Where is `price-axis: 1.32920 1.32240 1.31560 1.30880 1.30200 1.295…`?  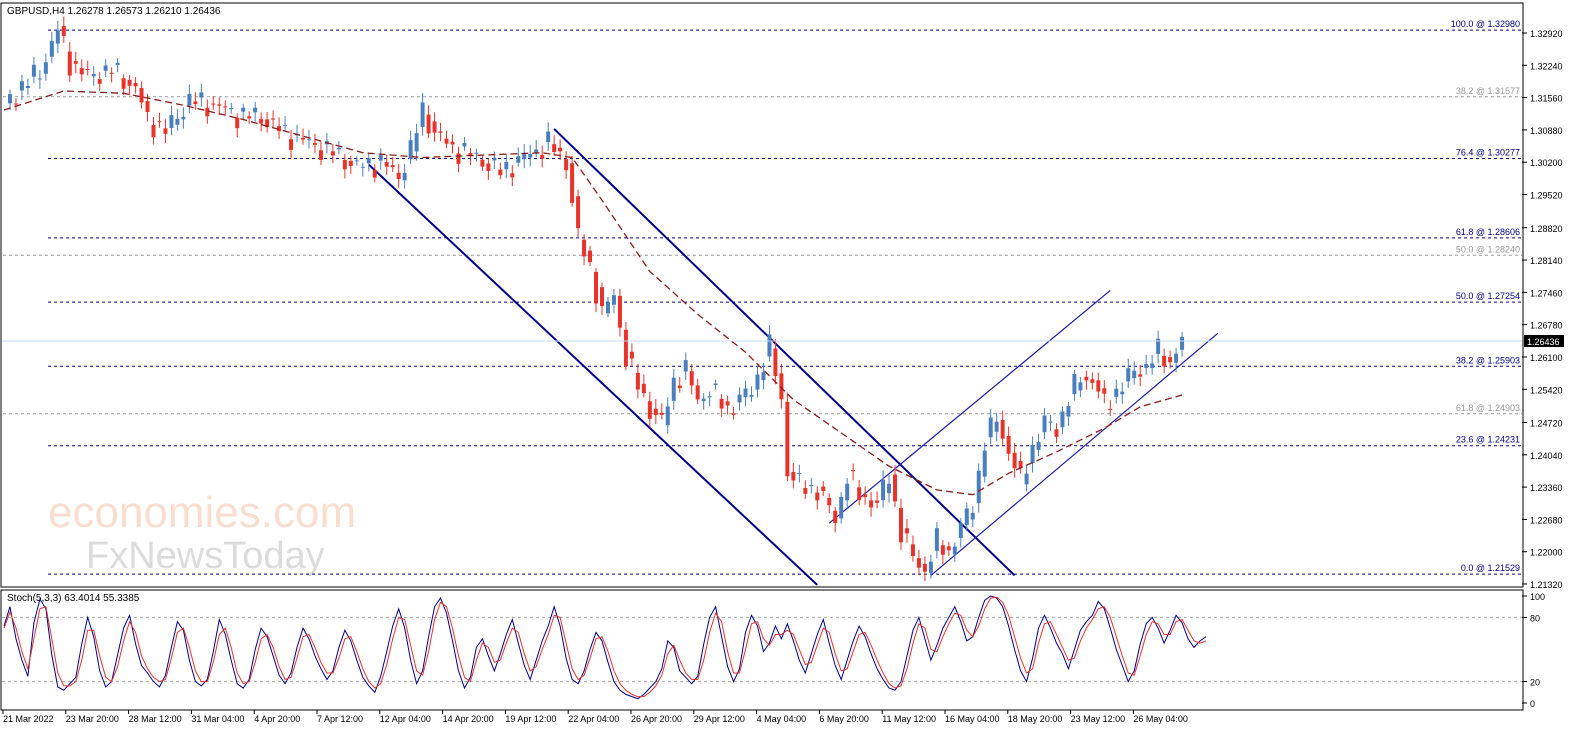
price-axis: 1.32920 1.32240 1.31560 1.30880 1.30200 1.295… is located at coordinates (1542, 309).